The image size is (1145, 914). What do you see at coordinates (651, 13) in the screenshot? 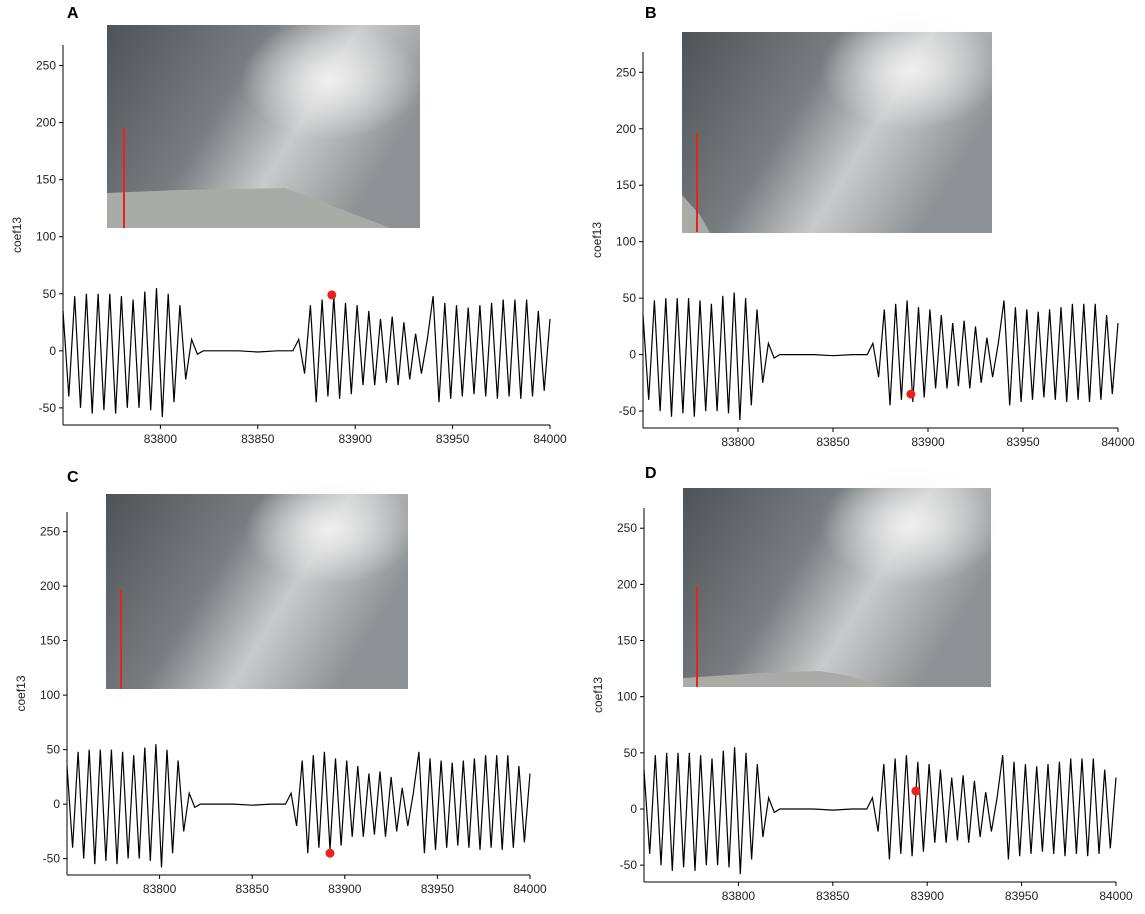
I see `panel-label: B` at bounding box center [651, 13].